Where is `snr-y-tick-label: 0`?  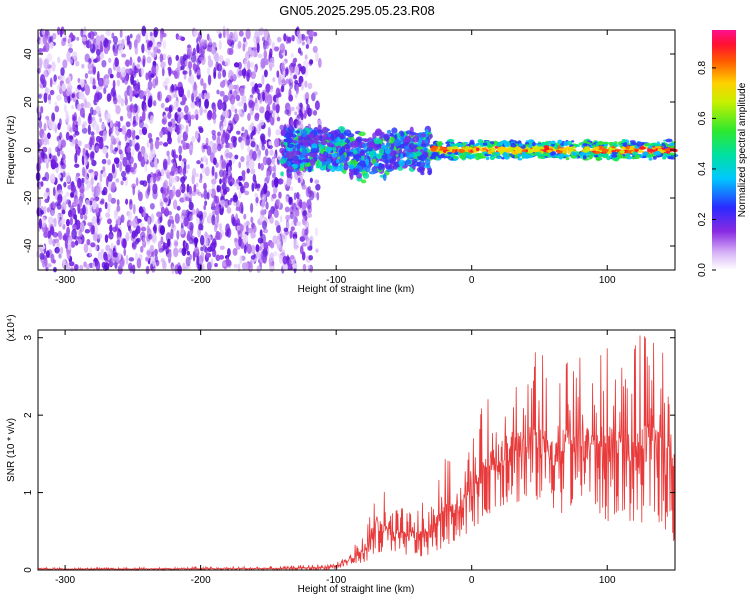 snr-y-tick-label: 0 is located at coordinates (28, 570).